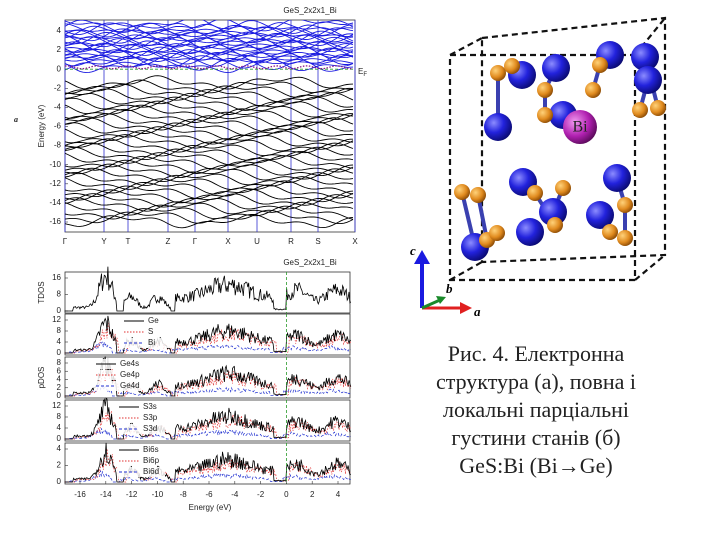  What do you see at coordinates (153, 320) in the screenshot?
I see `legend-label: Ge` at bounding box center [153, 320].